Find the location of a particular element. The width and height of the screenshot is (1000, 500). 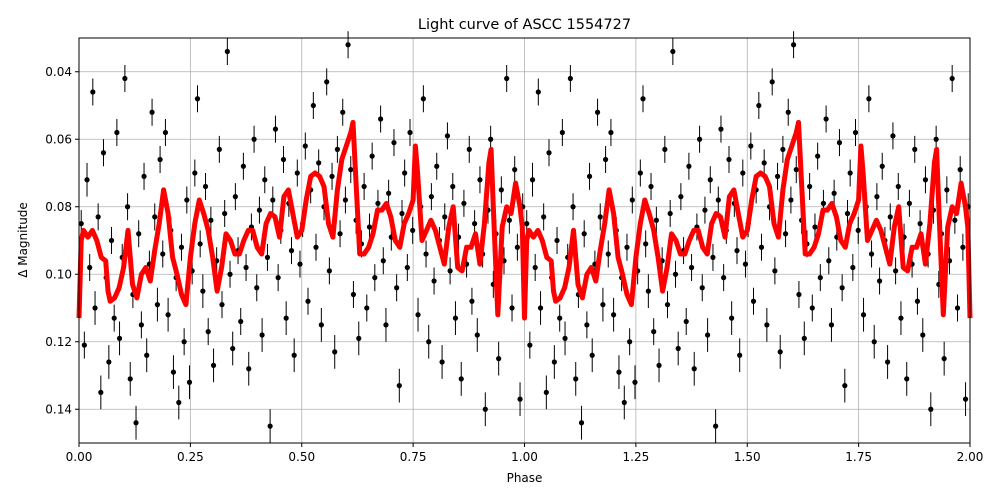

y-tick-label: 0.04 is located at coordinates (58, 72).